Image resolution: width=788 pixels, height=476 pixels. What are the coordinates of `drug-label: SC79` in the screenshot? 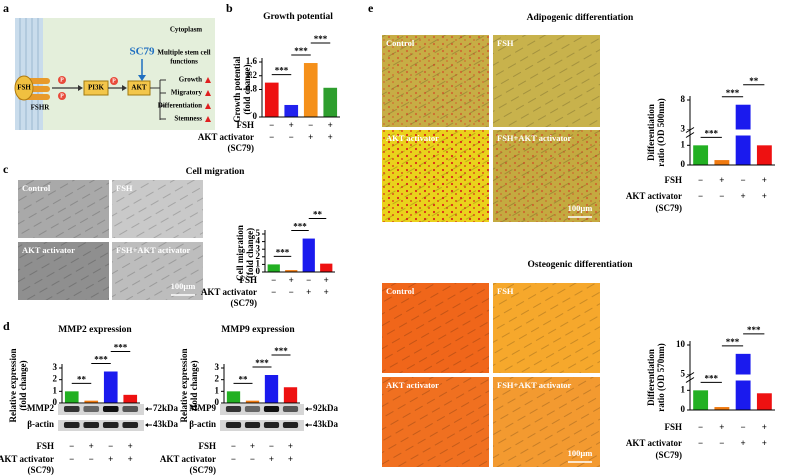 It's located at (142, 52).